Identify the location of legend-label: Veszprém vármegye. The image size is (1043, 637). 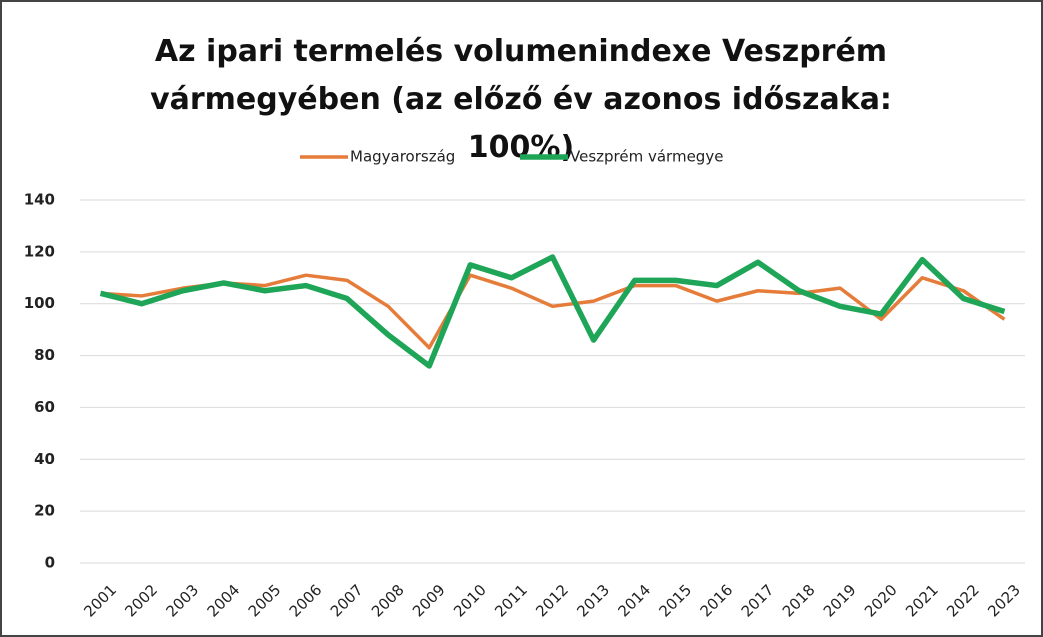
(646, 157).